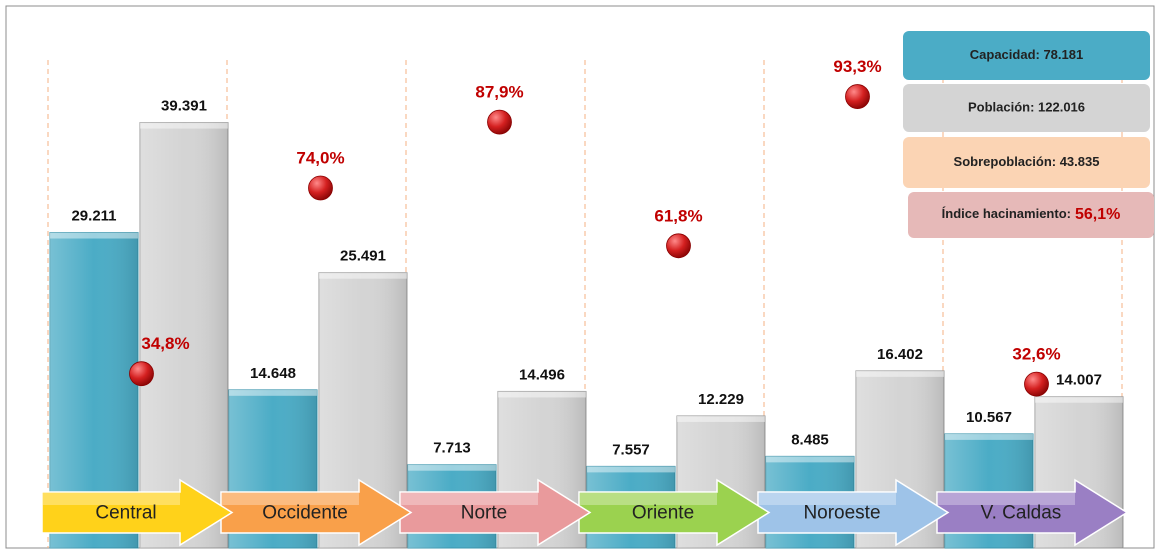 The image size is (1160, 550). What do you see at coordinates (93, 215) in the screenshot?
I see `bar-value-label: 29.211` at bounding box center [93, 215].